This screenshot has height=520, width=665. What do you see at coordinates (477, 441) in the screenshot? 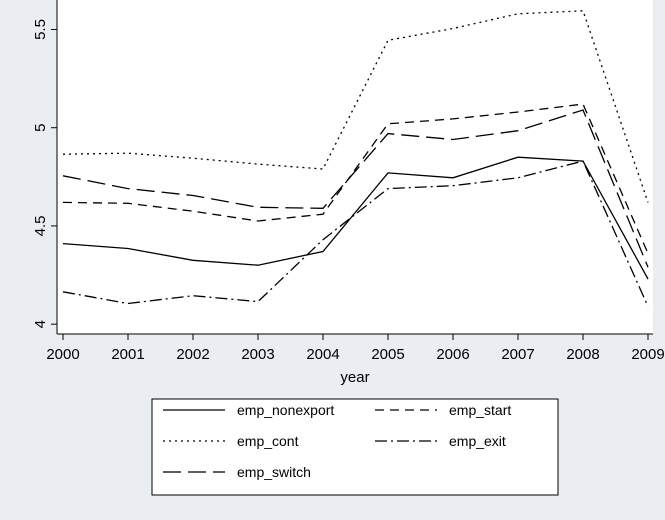
I see `legend-label: emp_exit` at bounding box center [477, 441].